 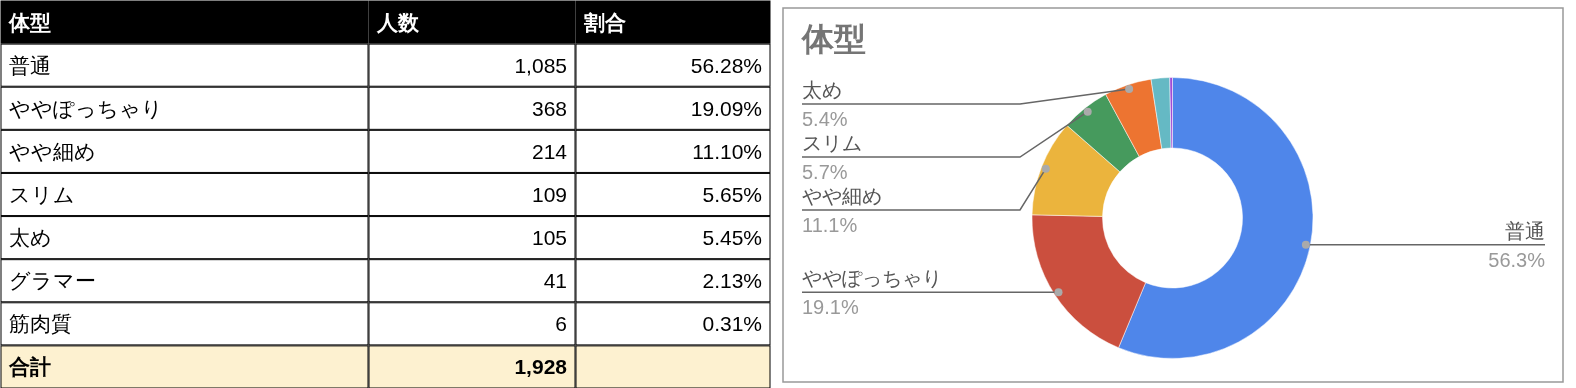 I want to click on text: 0.31%, so click(x=732, y=324).